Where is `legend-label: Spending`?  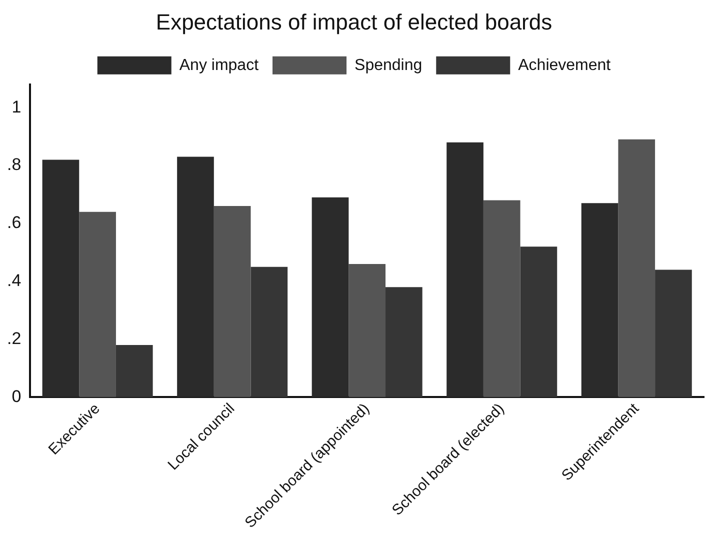 legend-label: Spending is located at coordinates (388, 65).